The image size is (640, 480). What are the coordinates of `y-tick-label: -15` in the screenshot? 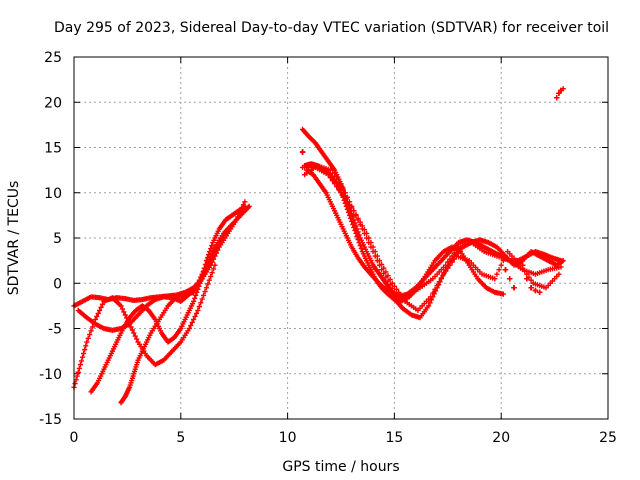 It's located at (50, 420).